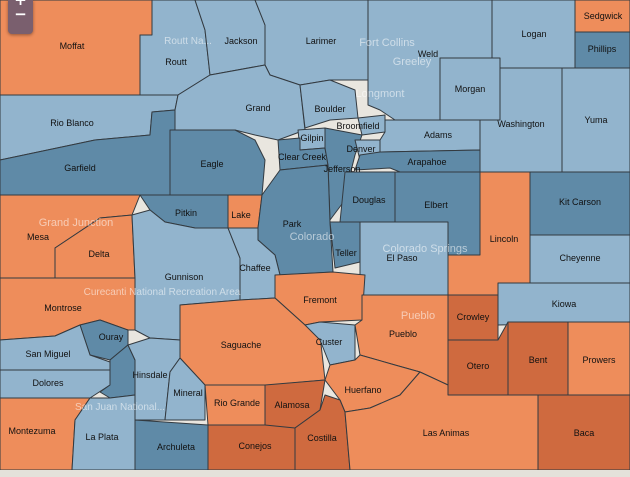 The image size is (630, 477). I want to click on basemap-label-curecanti: Curecanti National Recreation Area, so click(162, 292).